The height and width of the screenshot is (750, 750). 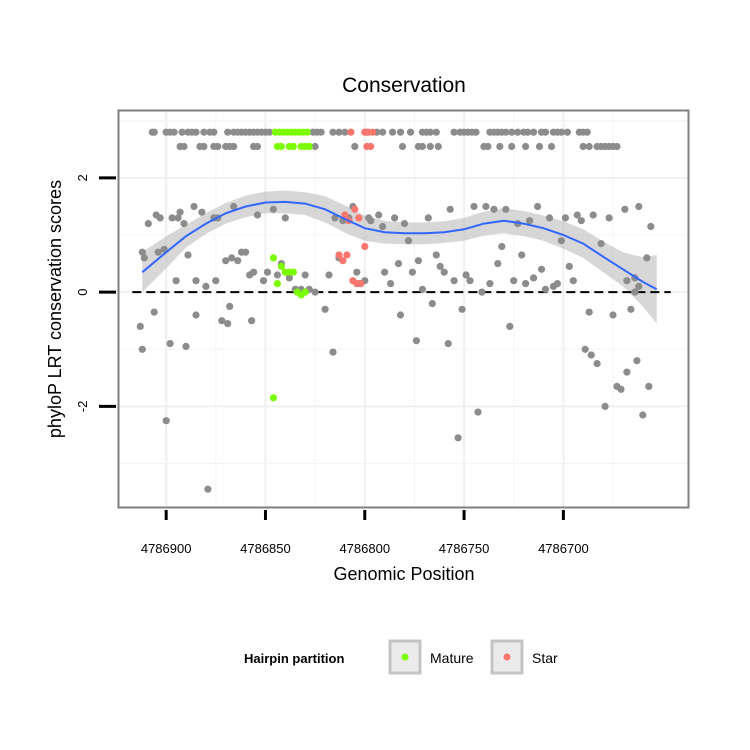 What do you see at coordinates (55, 309) in the screenshot?
I see `y-axis-label: phyloP LRT conservation scores` at bounding box center [55, 309].